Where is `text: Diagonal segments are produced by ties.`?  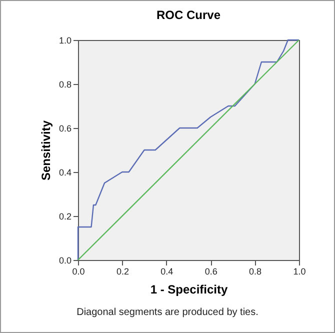 text: Diagonal segments are produced by ties. is located at coordinates (168, 312).